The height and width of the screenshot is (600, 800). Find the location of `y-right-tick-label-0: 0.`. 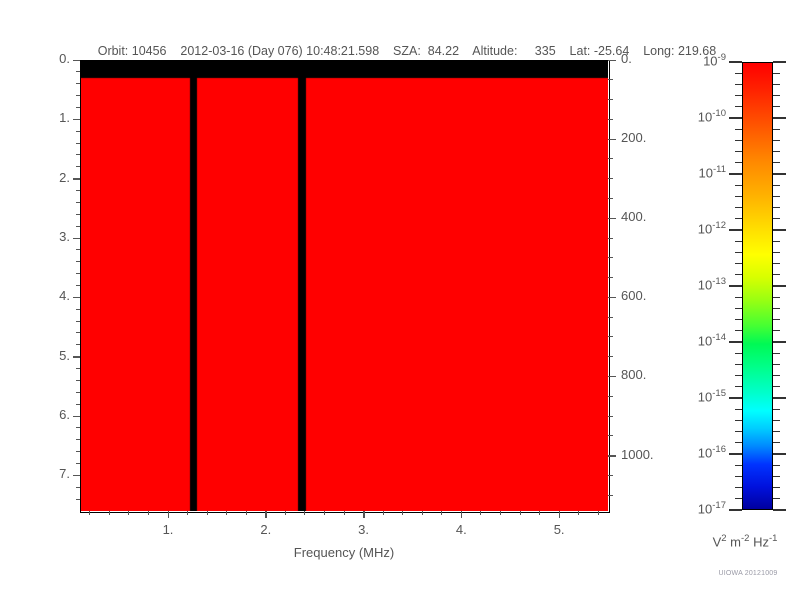

y-right-tick-label-0: 0. is located at coordinates (626, 58).